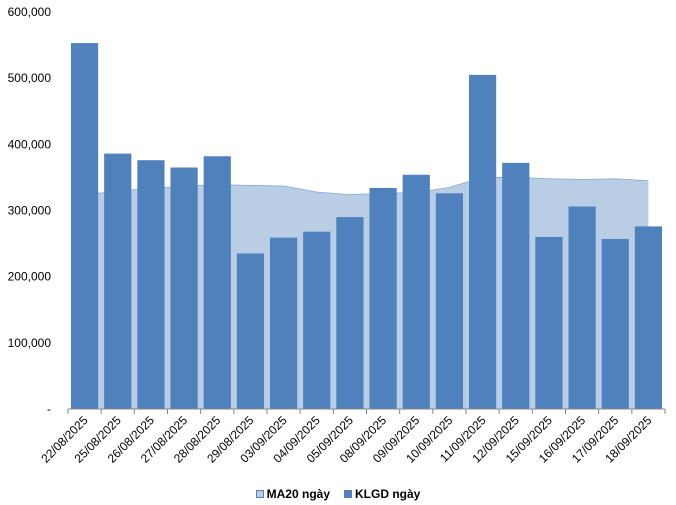  Describe the element at coordinates (30, 12) in the screenshot. I see `y-tick-label: 600,000` at that location.